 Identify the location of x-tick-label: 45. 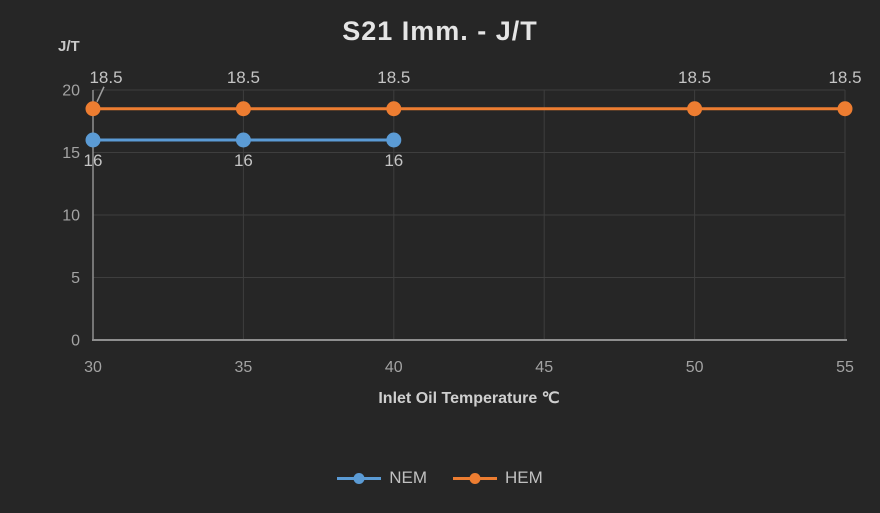
(544, 367).